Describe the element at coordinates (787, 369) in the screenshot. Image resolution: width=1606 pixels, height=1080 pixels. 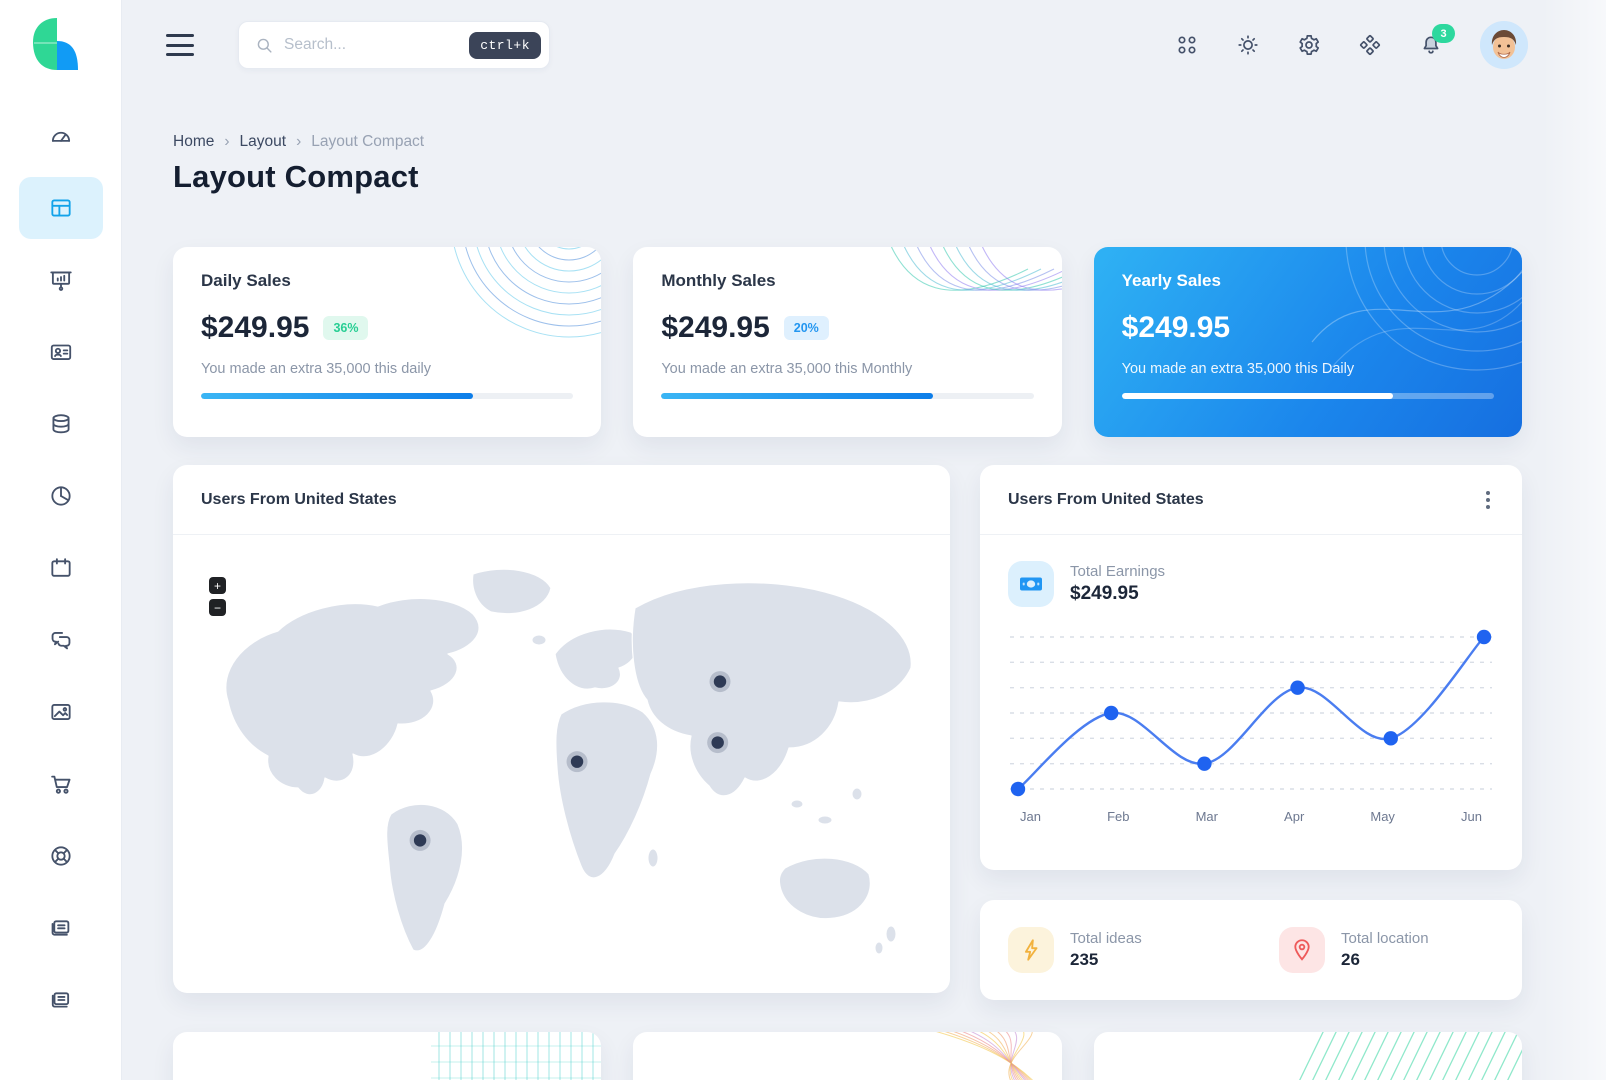
I see `stat-card-subtitle: You made an extra 35,000 this Monthly` at that location.